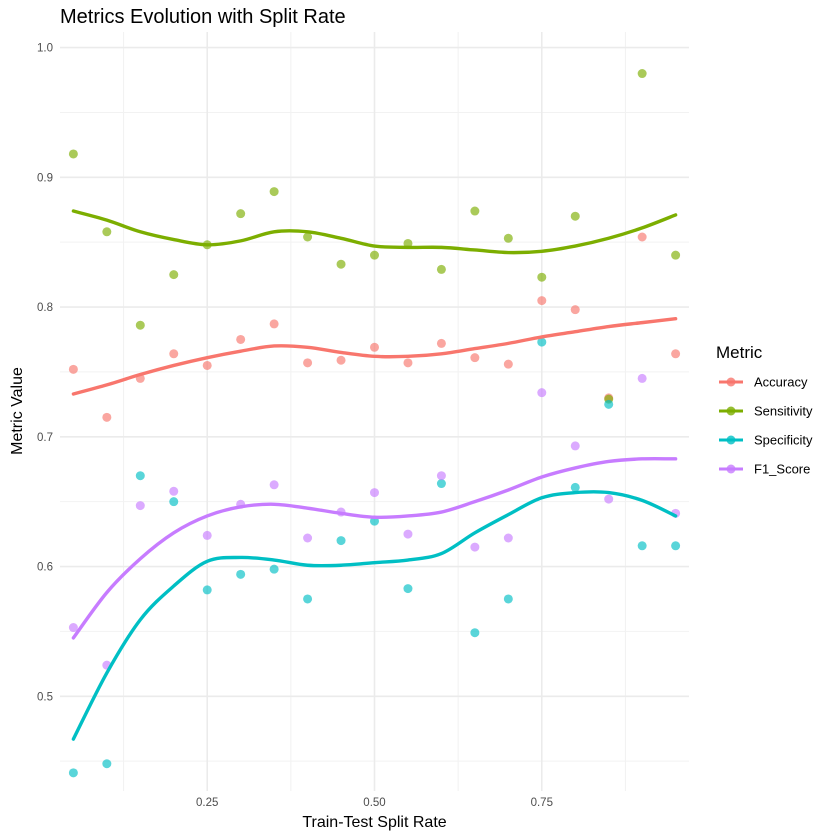 The image size is (840, 840). What do you see at coordinates (374, 822) in the screenshot?
I see `x-axis-title: Train-Test Split Rate` at bounding box center [374, 822].